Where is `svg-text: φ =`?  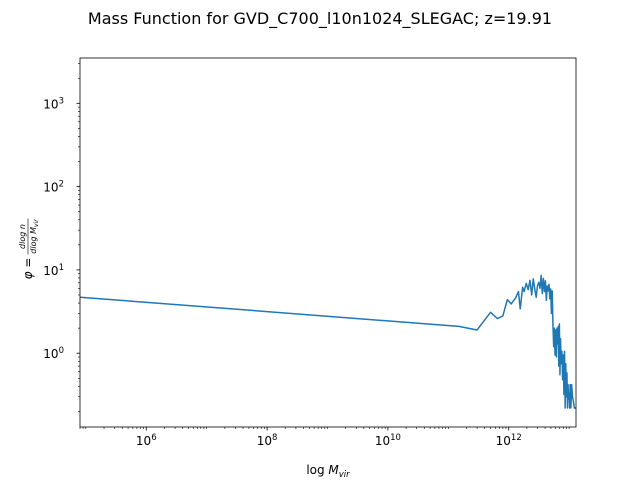
svg-text: φ = is located at coordinates (28, 269).